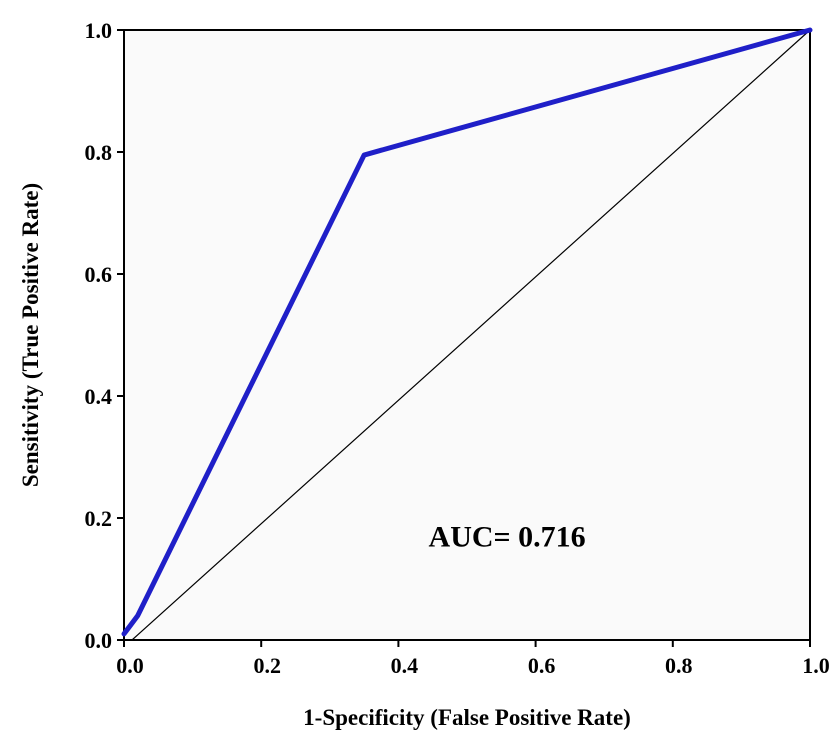 This screenshot has height=738, width=830. Describe the element at coordinates (467, 717) in the screenshot. I see `x-axis-label: 1-Specificity (False Positive Rate)` at that location.